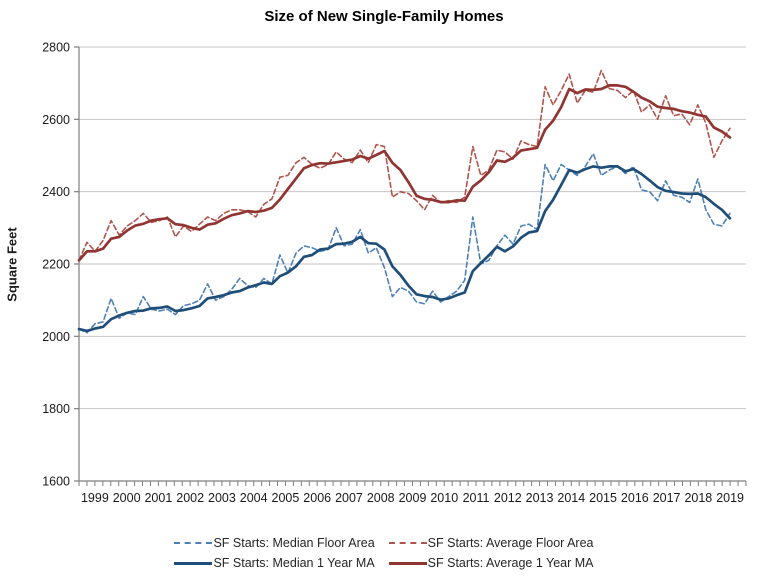 This screenshot has height=576, width=768. Describe the element at coordinates (56, 120) in the screenshot. I see `y-tick-label: 2600` at that location.